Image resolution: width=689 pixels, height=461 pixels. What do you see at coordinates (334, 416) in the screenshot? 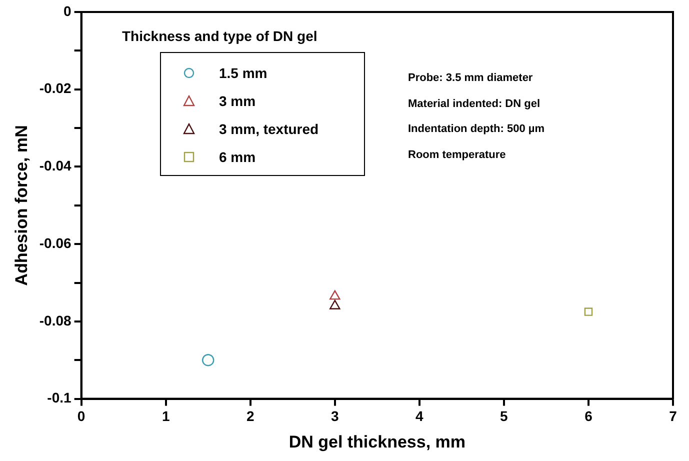
I see `x-tick-label: 3` at bounding box center [334, 416].